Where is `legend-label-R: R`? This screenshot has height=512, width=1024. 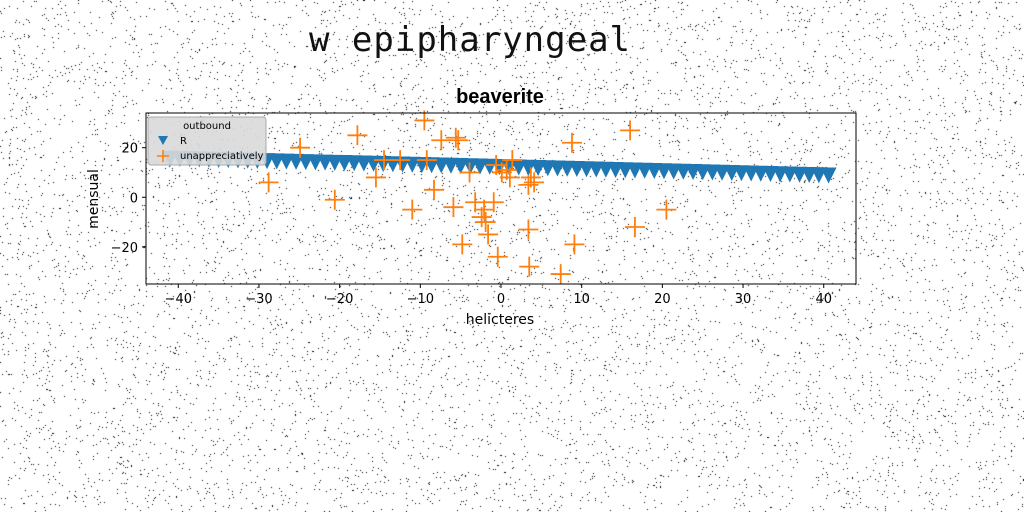 legend-label-R: R is located at coordinates (183, 141).